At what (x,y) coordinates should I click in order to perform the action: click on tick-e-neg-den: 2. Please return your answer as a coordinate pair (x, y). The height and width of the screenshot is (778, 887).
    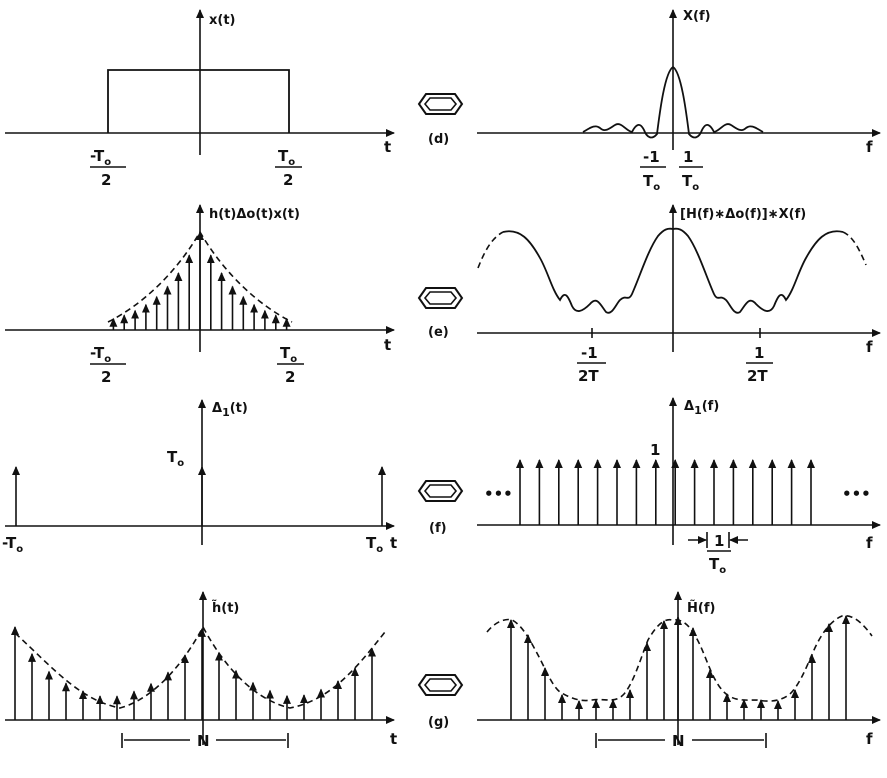
    Looking at the image, I should click on (106, 377).